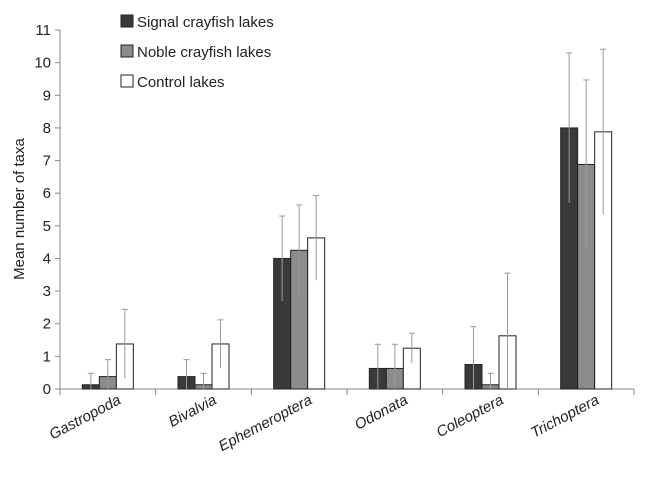 The width and height of the screenshot is (646, 484). What do you see at coordinates (47, 193) in the screenshot?
I see `y-tick-label: 6` at bounding box center [47, 193].